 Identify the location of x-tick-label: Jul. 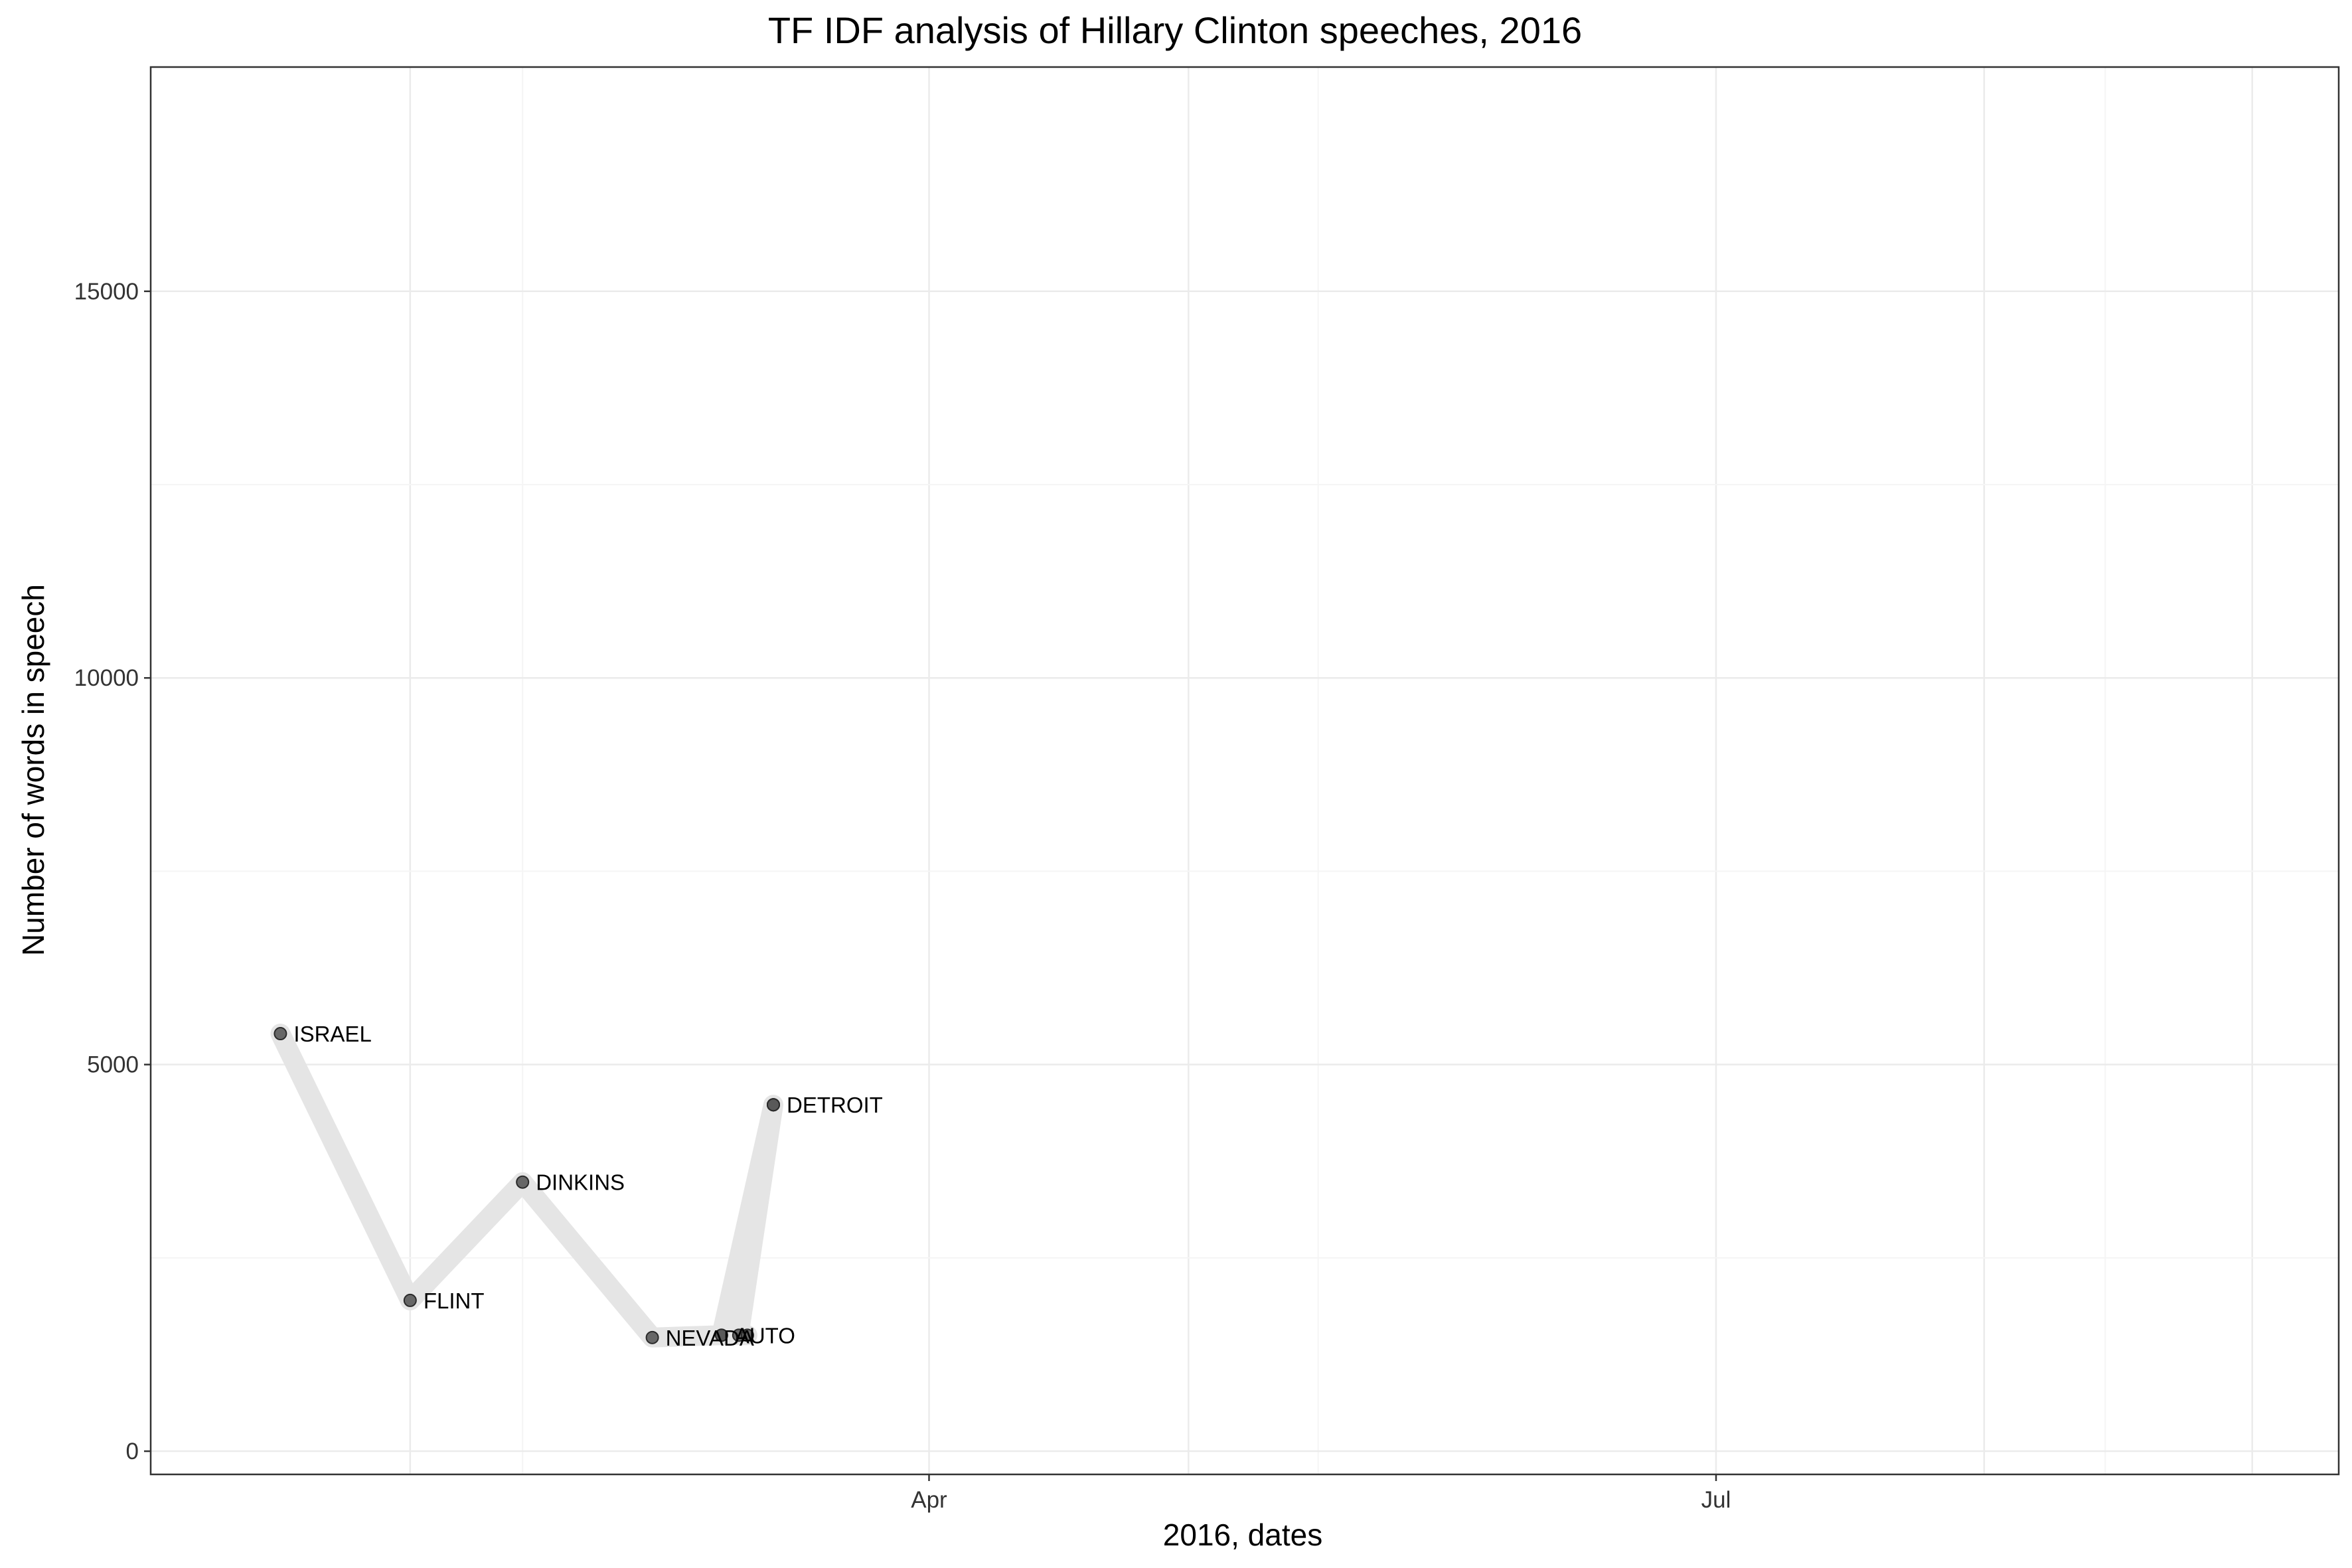
(1716, 1500).